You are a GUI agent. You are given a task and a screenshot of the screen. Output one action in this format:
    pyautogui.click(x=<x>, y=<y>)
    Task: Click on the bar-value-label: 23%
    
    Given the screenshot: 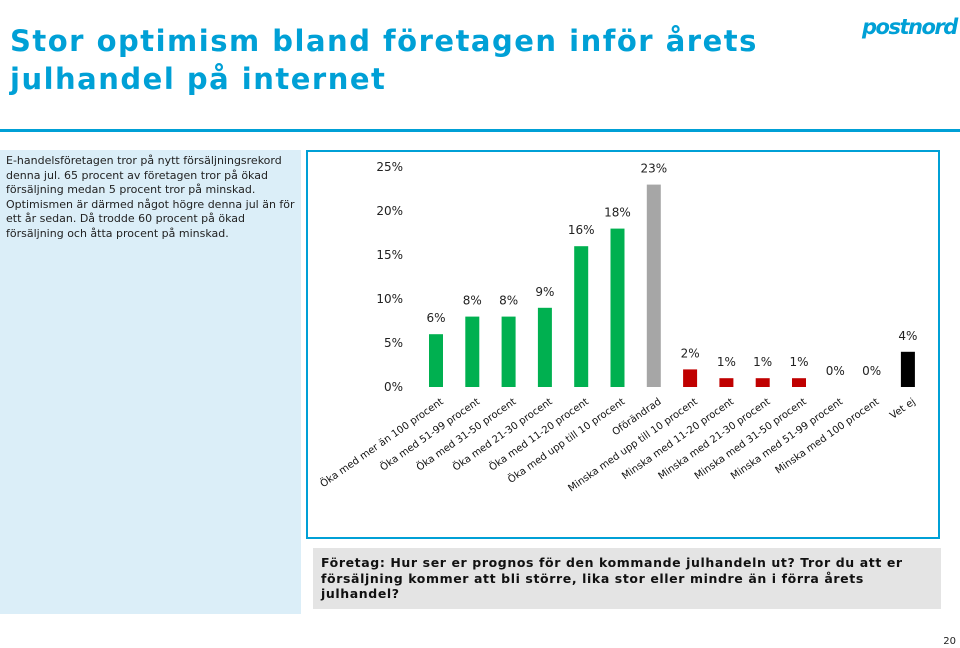 What is the action you would take?
    pyautogui.click(x=653, y=169)
    